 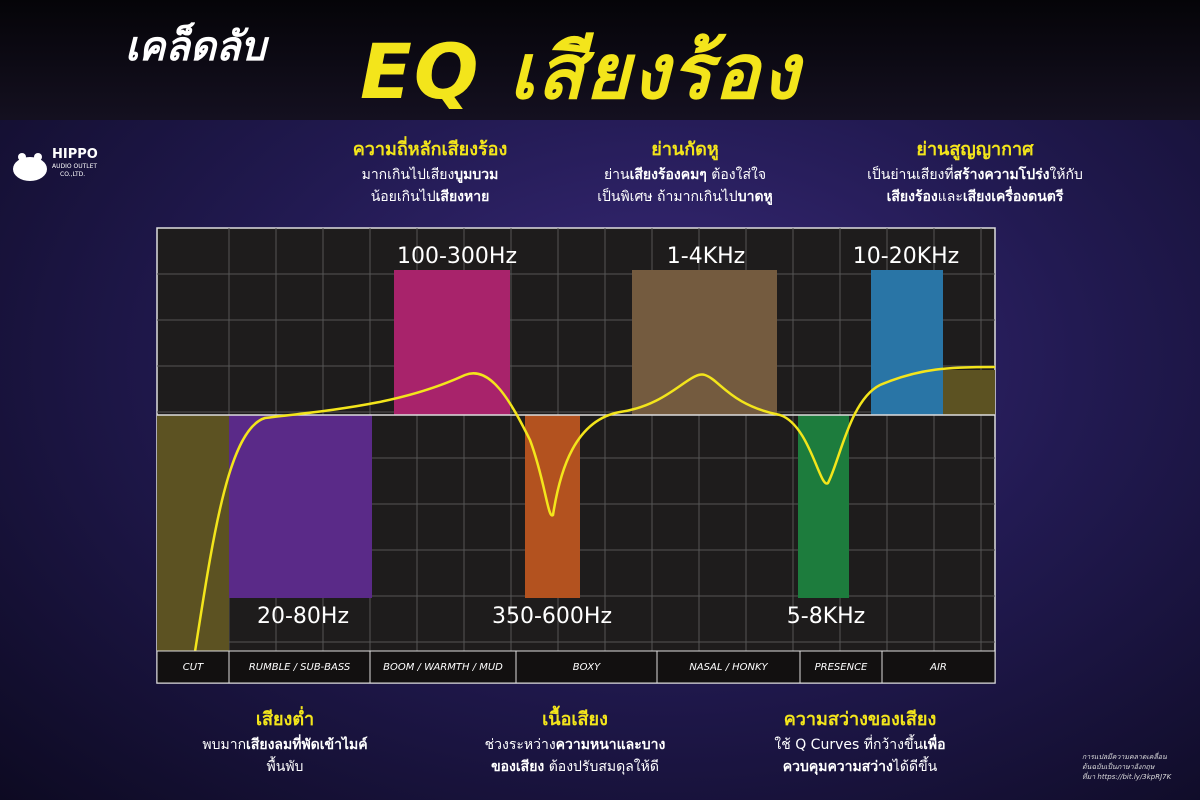 I want to click on note-text: พื้นพับ, so click(x=285, y=767).